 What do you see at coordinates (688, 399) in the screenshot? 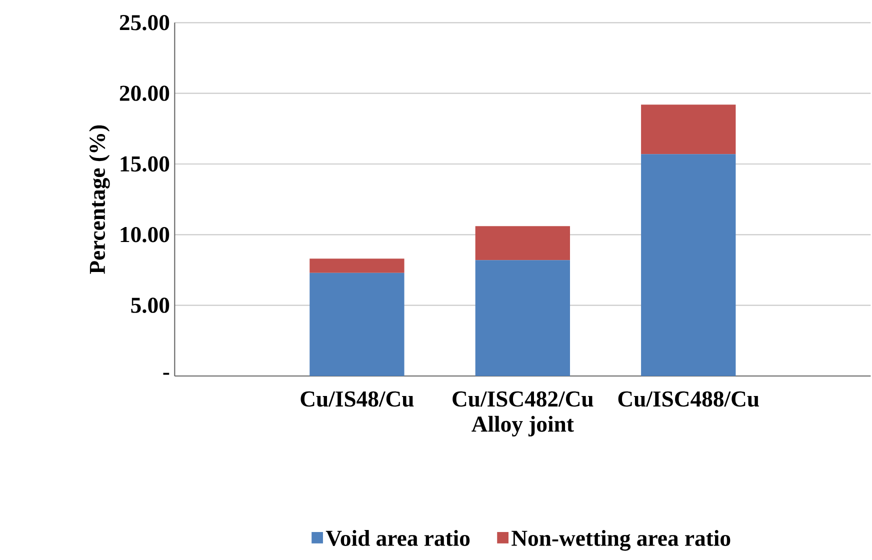
I see `x-tick-label: Cu/ISC488/Cu` at bounding box center [688, 399].